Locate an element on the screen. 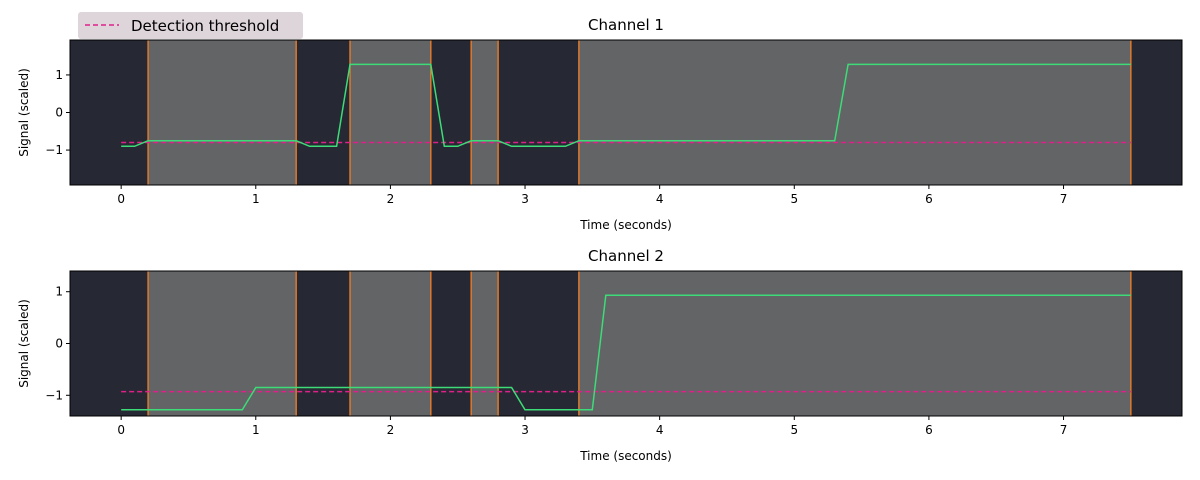 The height and width of the screenshot is (480, 1200). chart-title-1: Channel 1 is located at coordinates (626, 25).